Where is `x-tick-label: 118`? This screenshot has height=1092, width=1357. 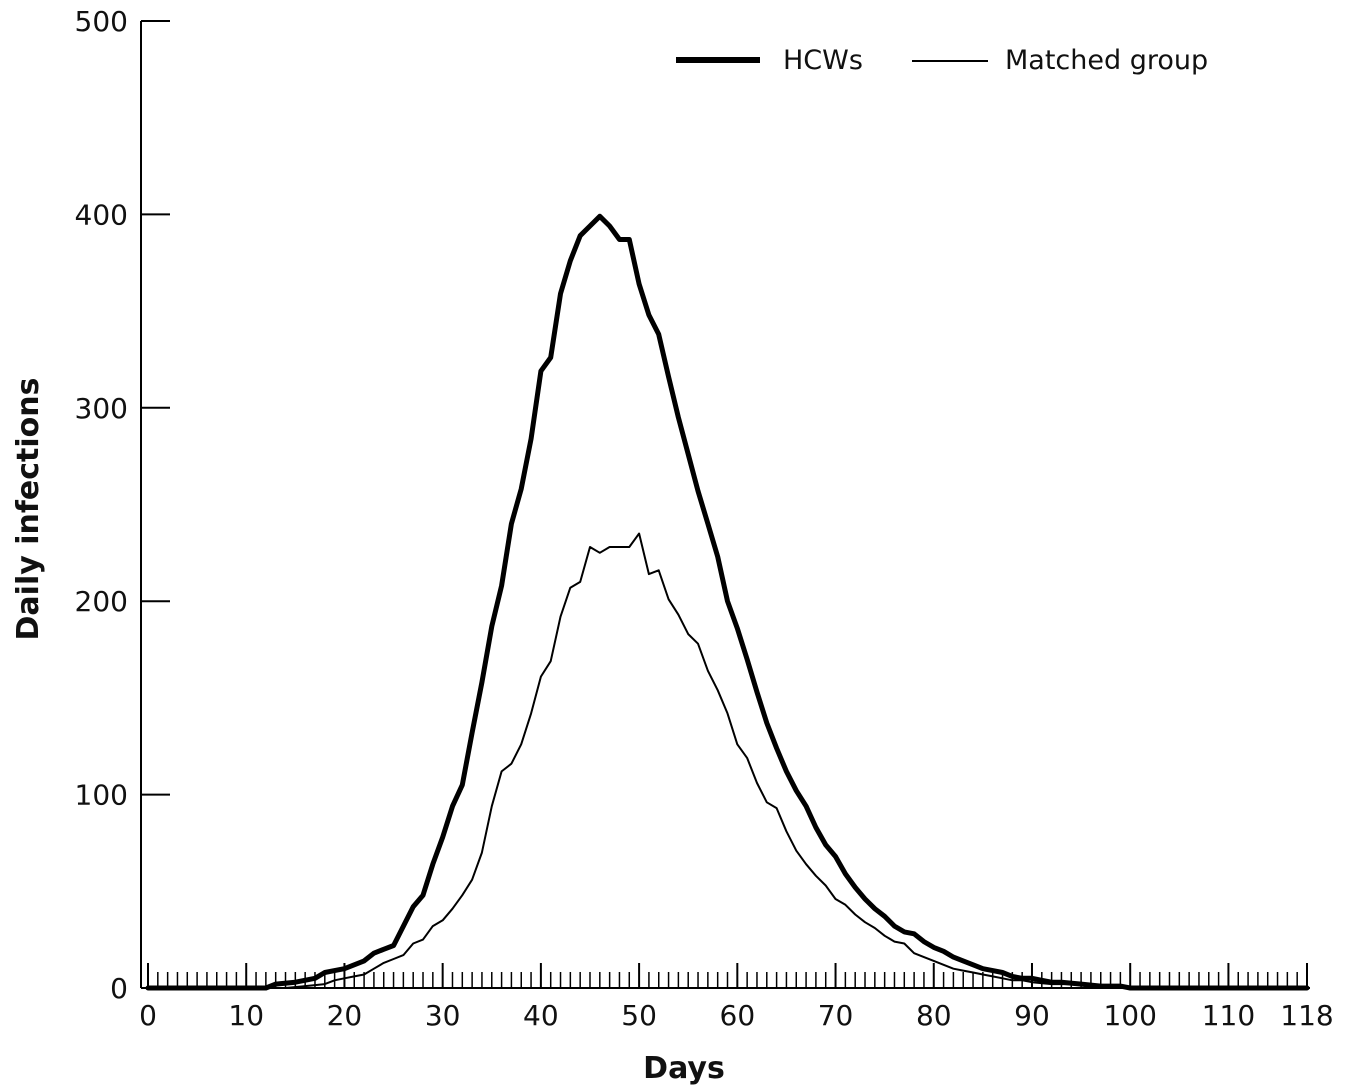 x-tick-label: 118 is located at coordinates (1306, 1015).